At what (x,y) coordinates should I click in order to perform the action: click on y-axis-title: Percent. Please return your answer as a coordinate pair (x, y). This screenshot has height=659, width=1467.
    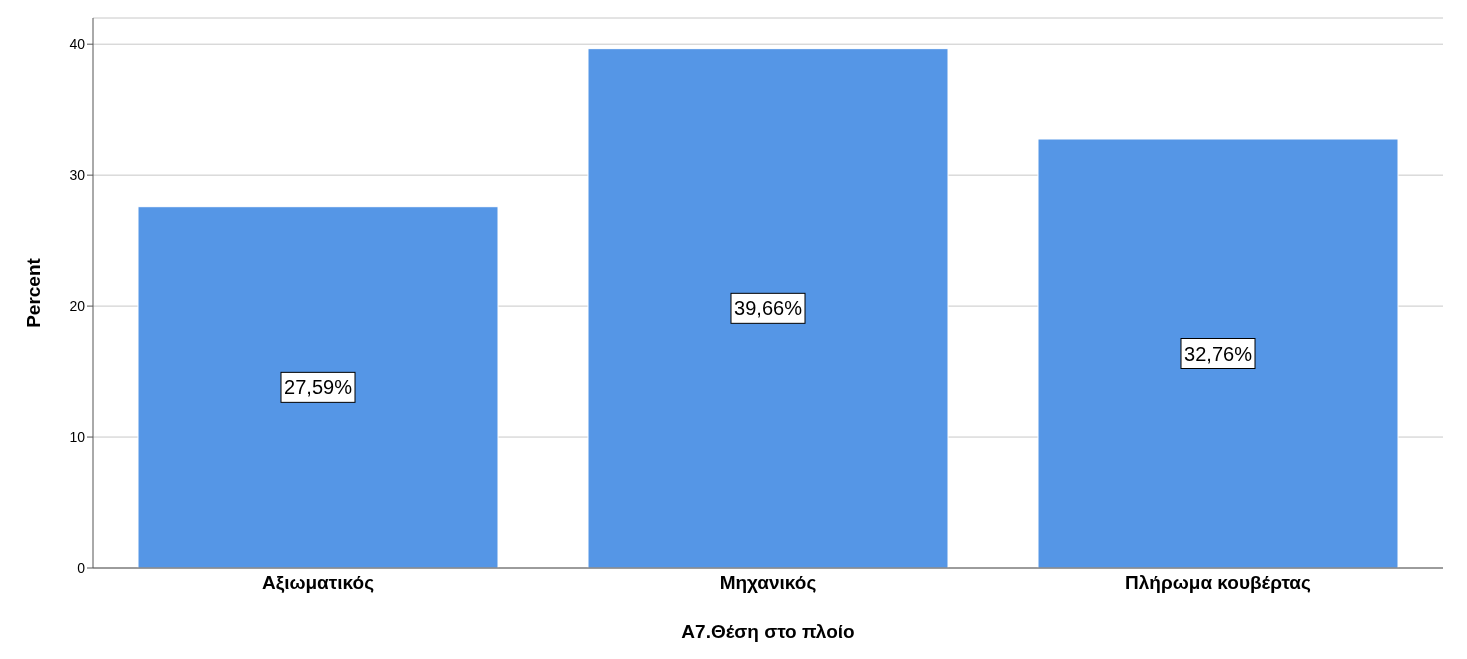
    Looking at the image, I should click on (33, 292).